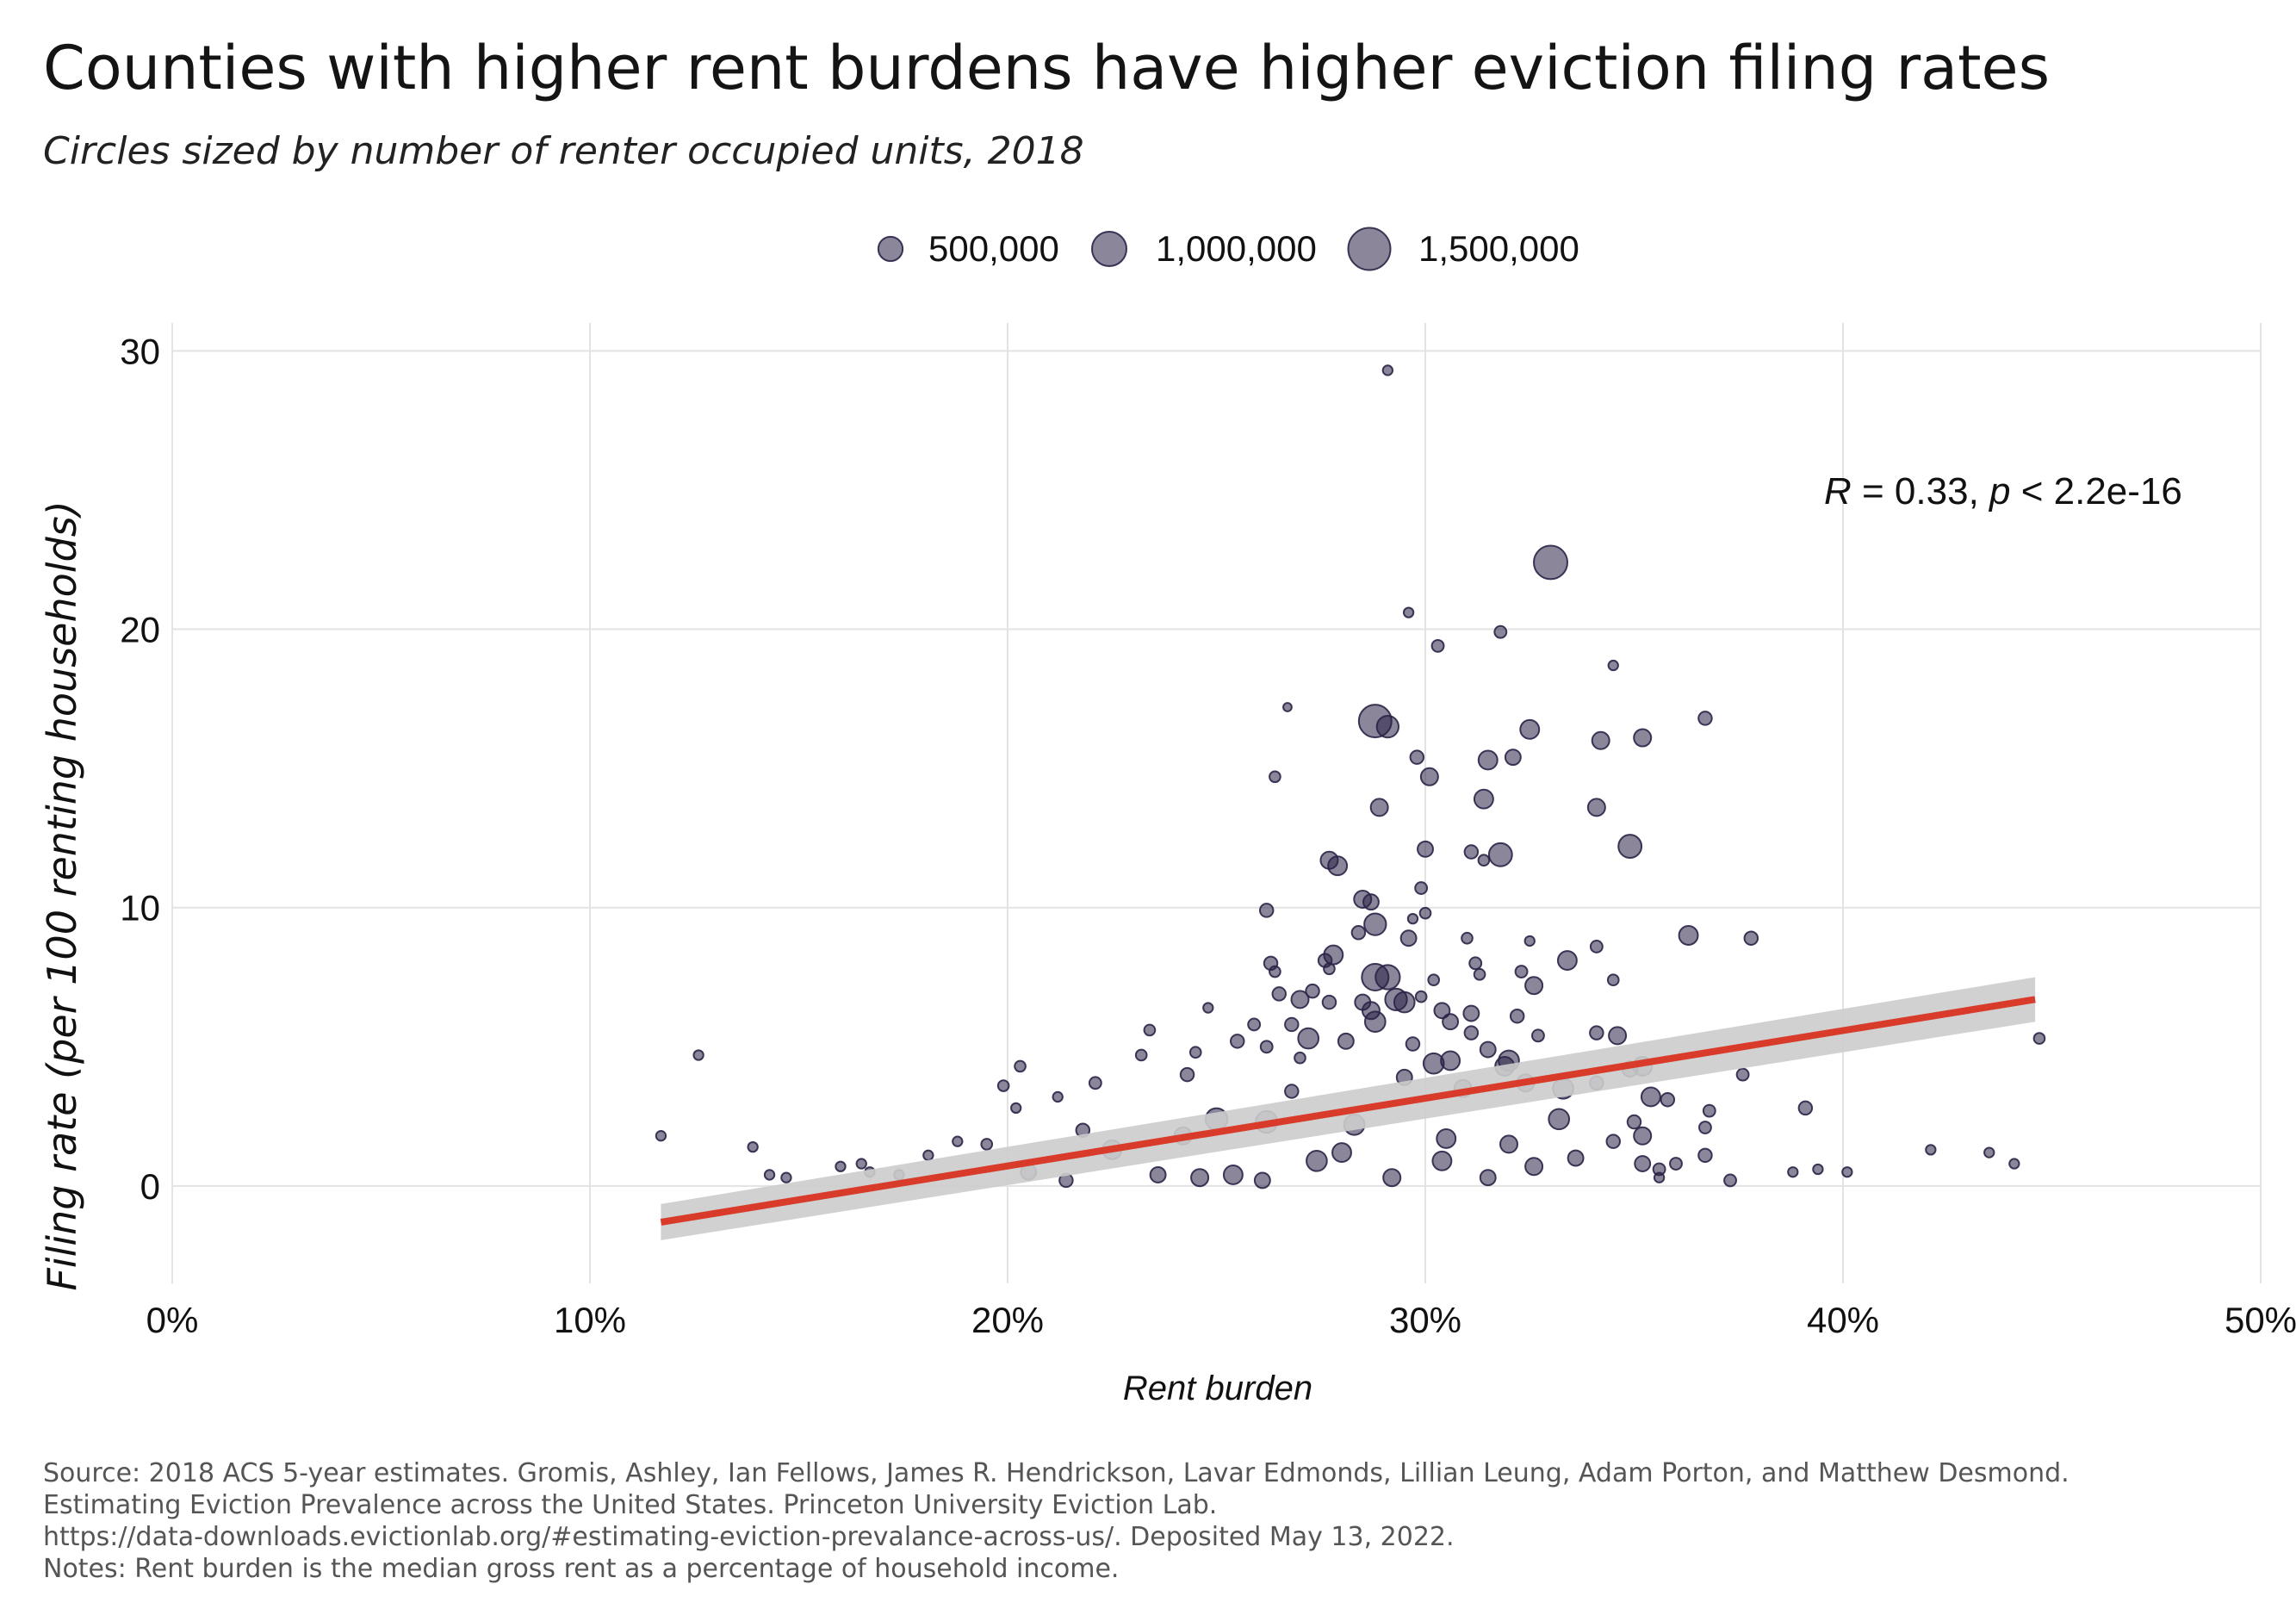 This screenshot has height=1615, width=2296. What do you see at coordinates (1348, 1111) in the screenshot?
I see `regression-line` at bounding box center [1348, 1111].